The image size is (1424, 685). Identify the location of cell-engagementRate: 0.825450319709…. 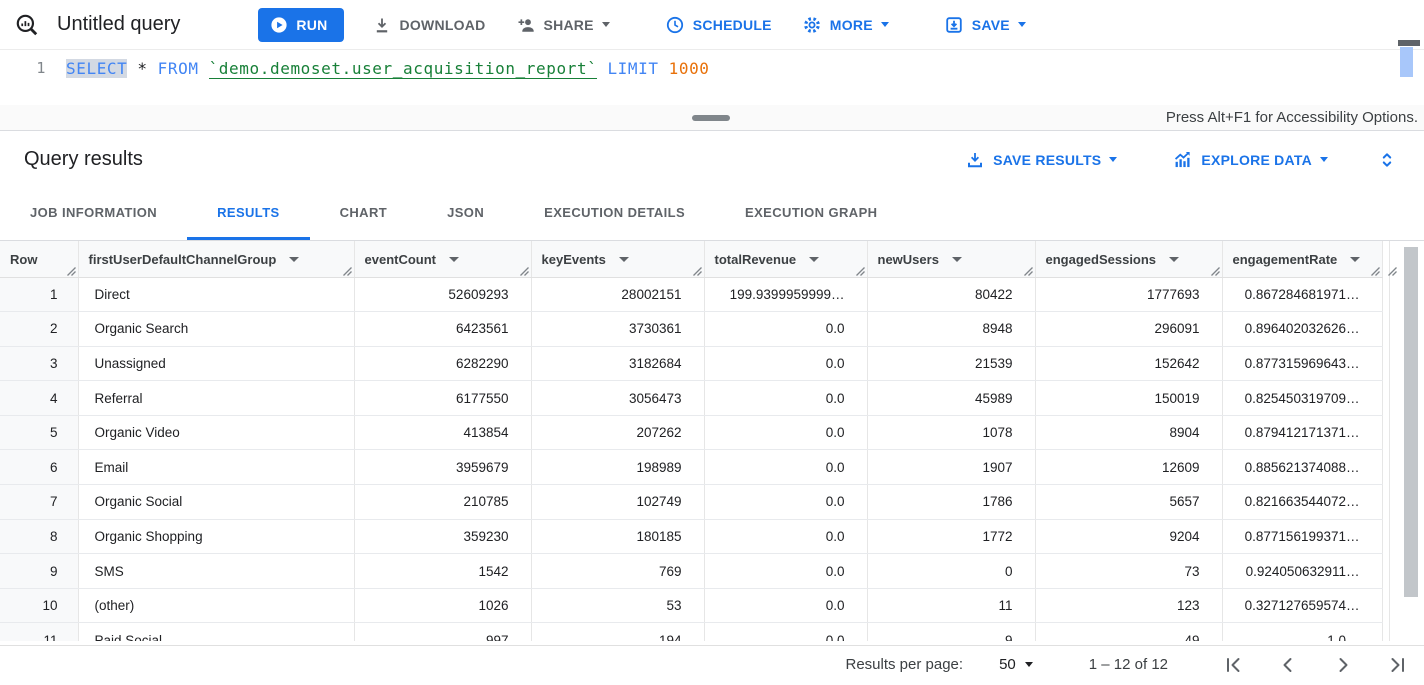
(1302, 398).